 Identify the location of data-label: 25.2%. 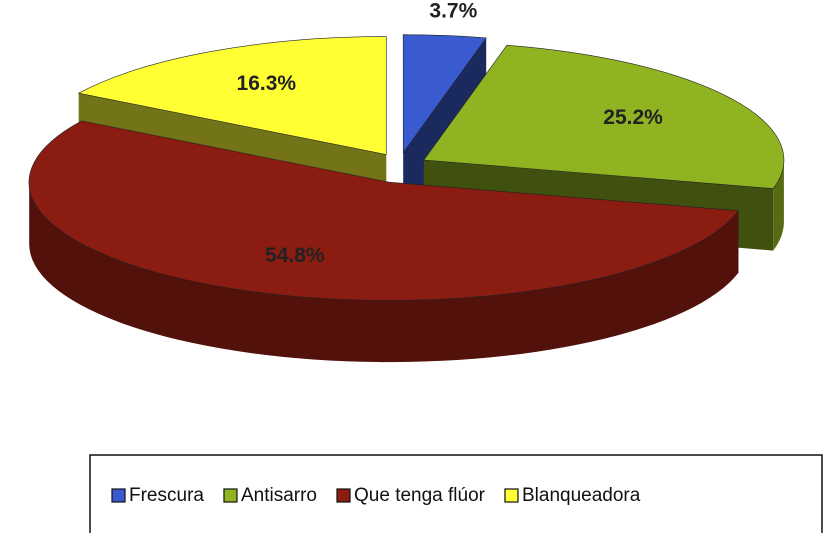
(633, 117).